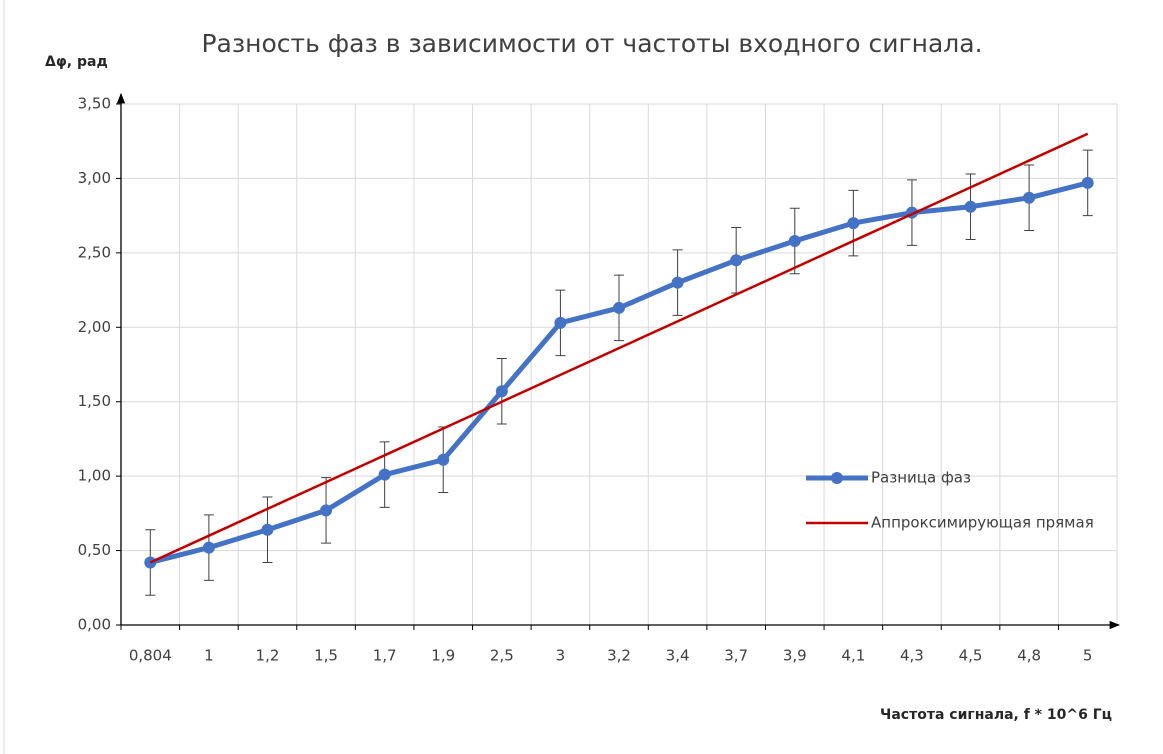  Describe the element at coordinates (996, 715) in the screenshot. I see `x-axis-label: Частота сигнала, f * 10^6 Гц` at that location.